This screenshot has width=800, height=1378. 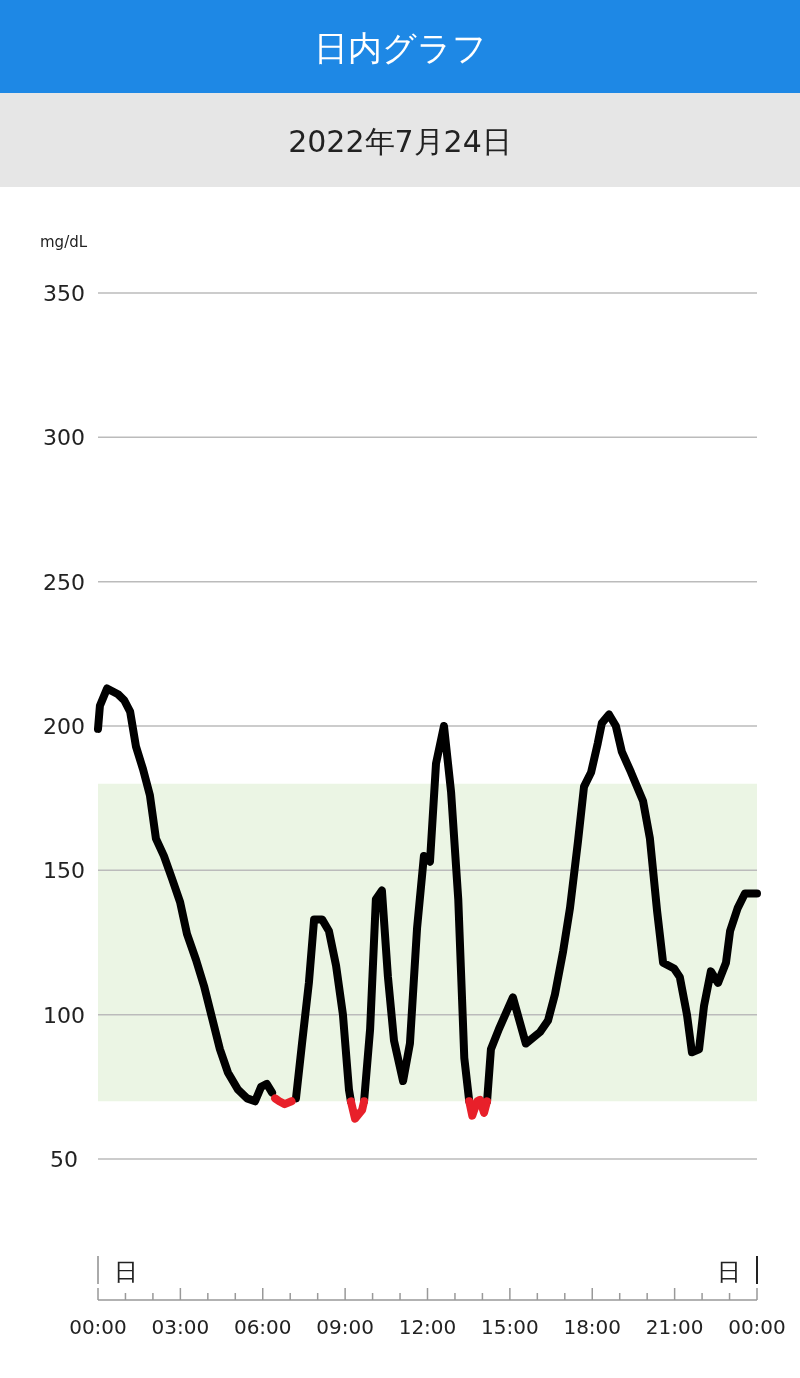 What do you see at coordinates (427, 1327) in the screenshot?
I see `x-tick-label: 12:00` at bounding box center [427, 1327].